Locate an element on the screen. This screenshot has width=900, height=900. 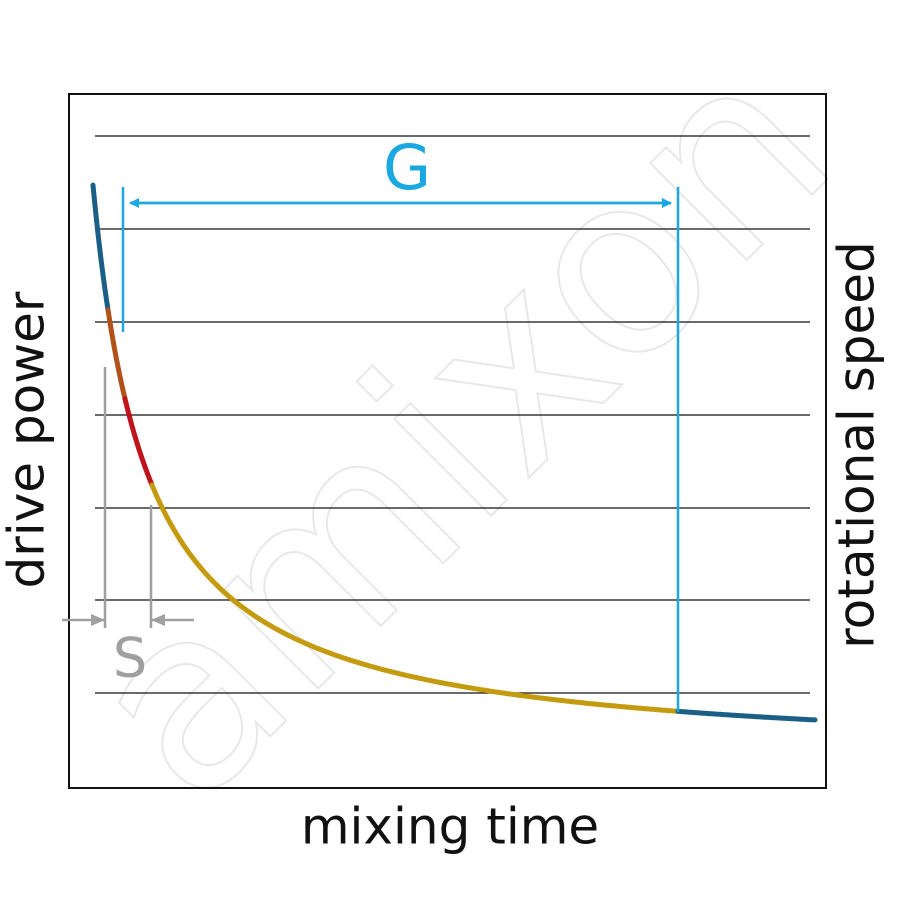
s-label: S is located at coordinates (130, 658).